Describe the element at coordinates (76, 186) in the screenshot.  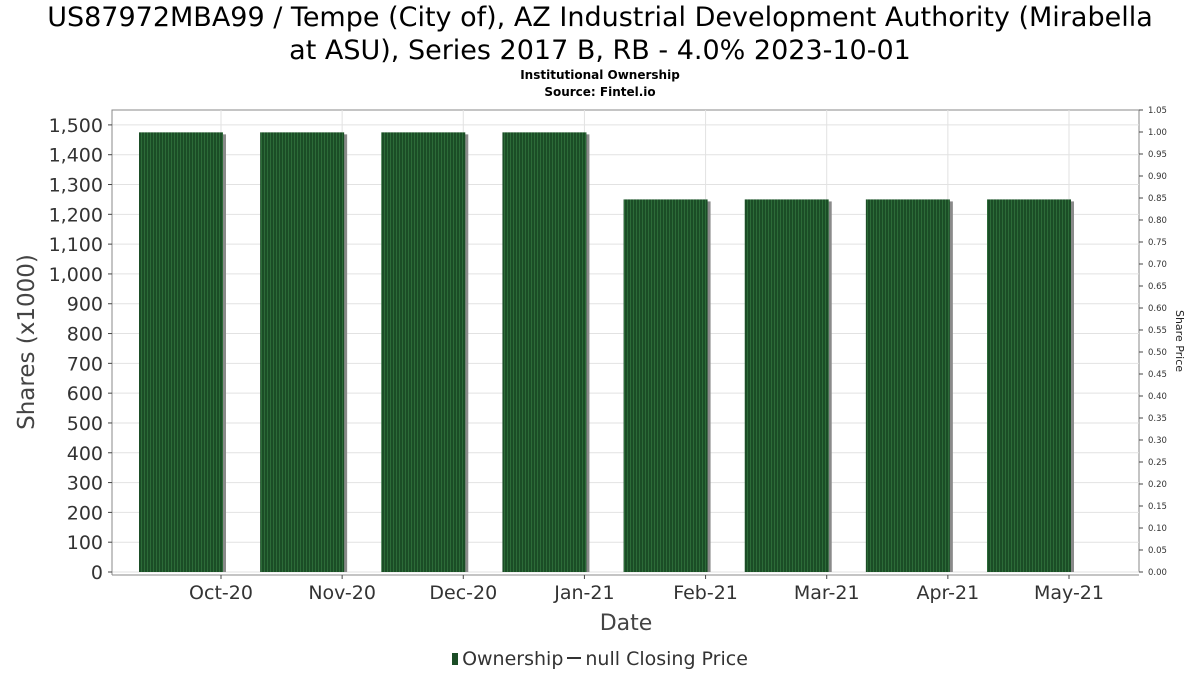
I see `y-tick-label: 1,300` at that location.